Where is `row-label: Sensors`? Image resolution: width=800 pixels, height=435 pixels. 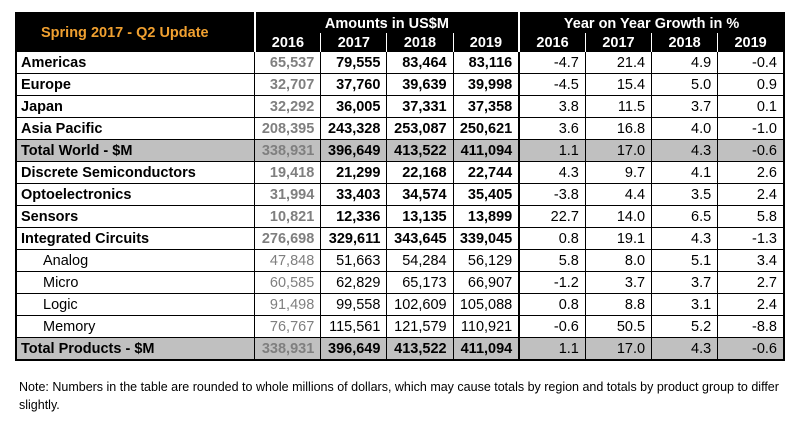 row-label: Sensors is located at coordinates (135, 216).